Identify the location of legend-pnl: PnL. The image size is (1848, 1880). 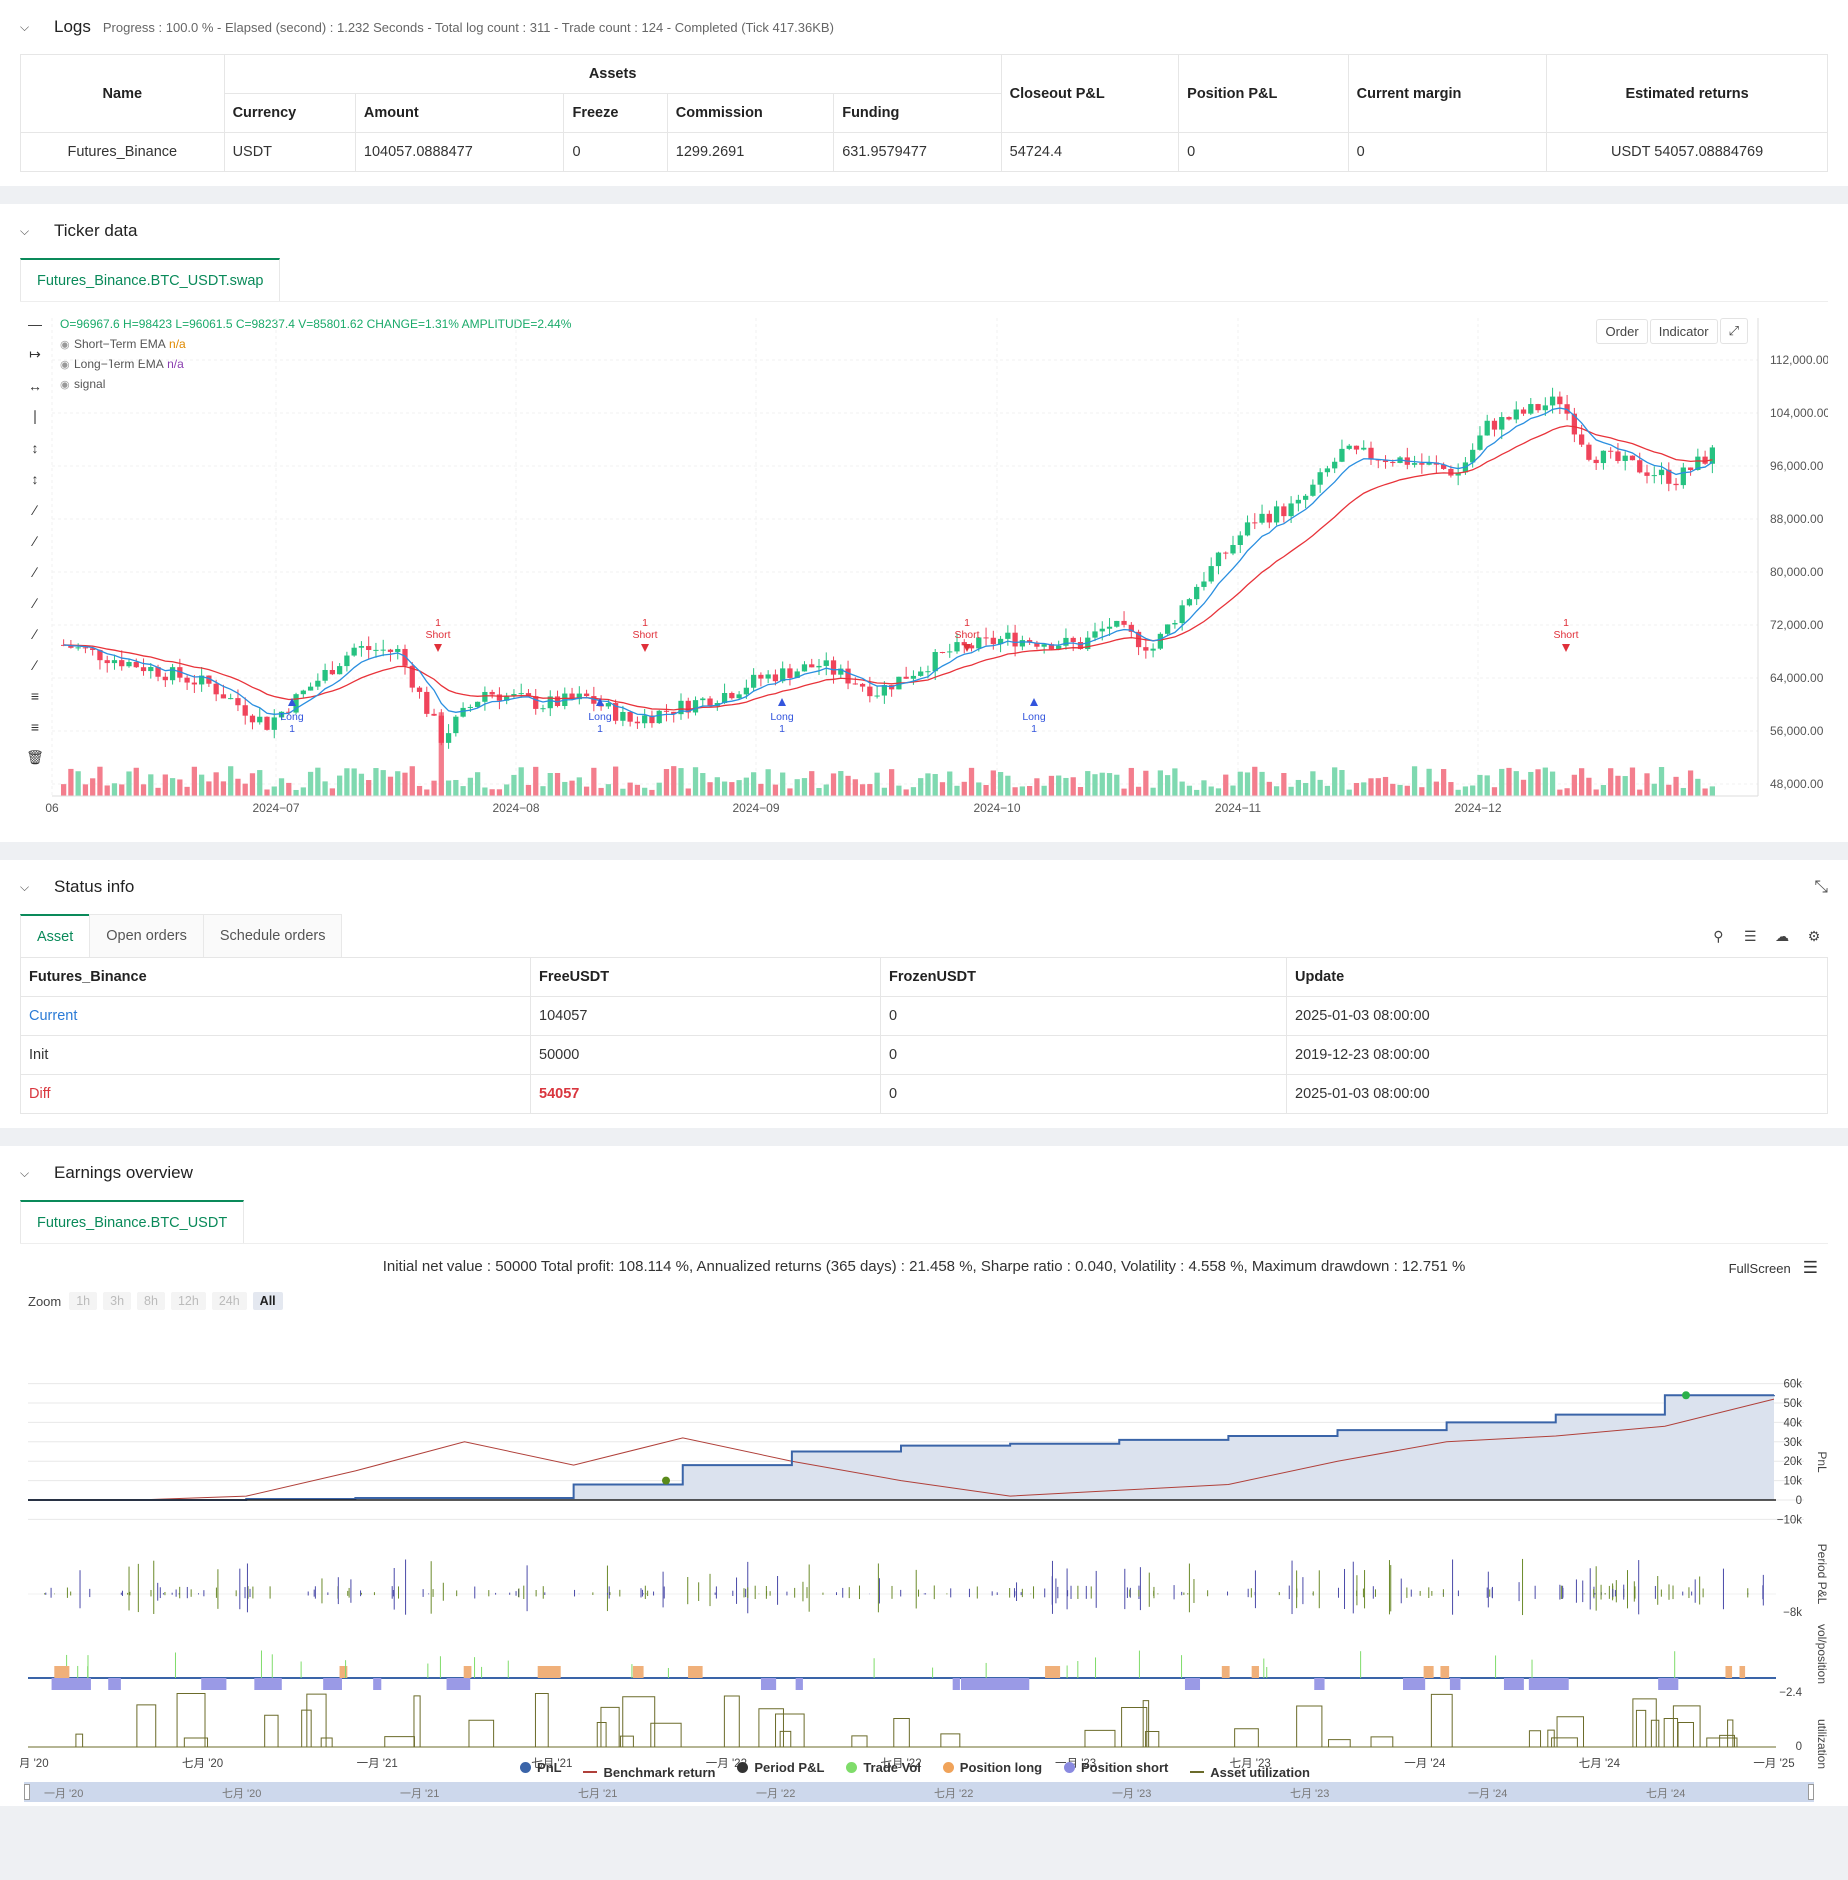
(541, 1767).